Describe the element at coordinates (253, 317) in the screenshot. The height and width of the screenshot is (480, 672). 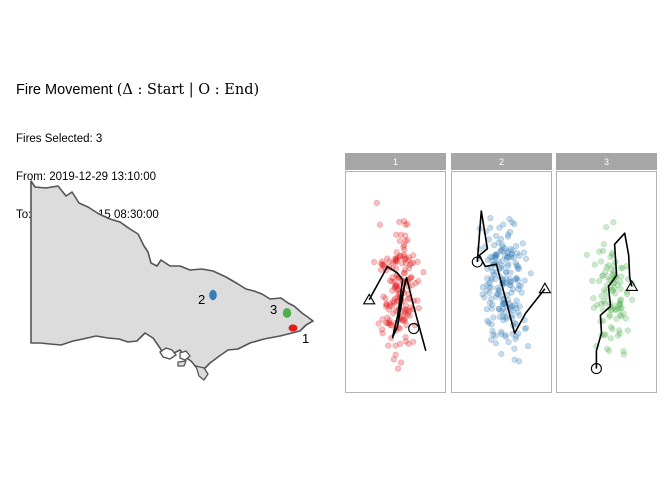
I see `map-markers: 1 2 3` at that location.